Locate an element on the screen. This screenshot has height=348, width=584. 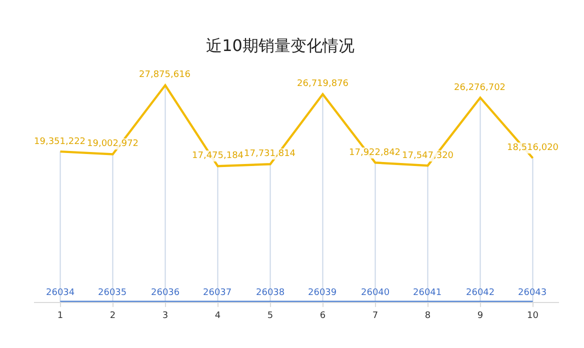
data-label: 27,875,616 is located at coordinates (165, 75).